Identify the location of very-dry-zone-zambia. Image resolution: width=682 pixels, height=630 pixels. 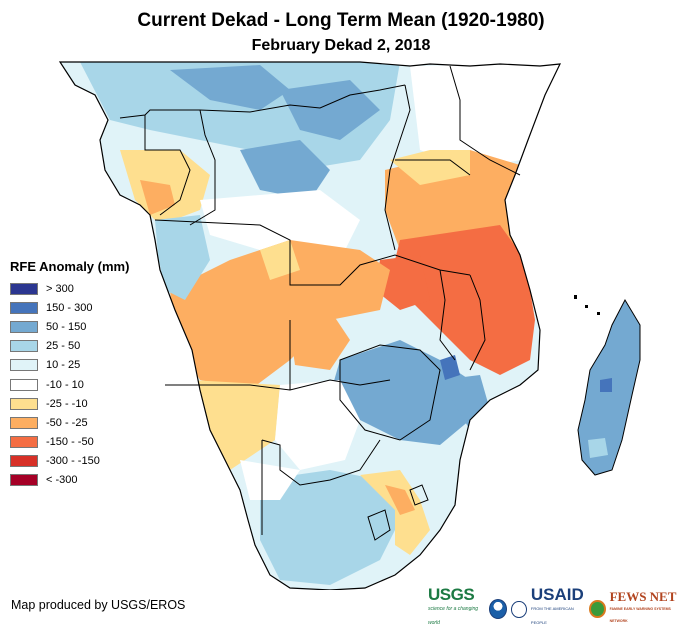
(402, 282).